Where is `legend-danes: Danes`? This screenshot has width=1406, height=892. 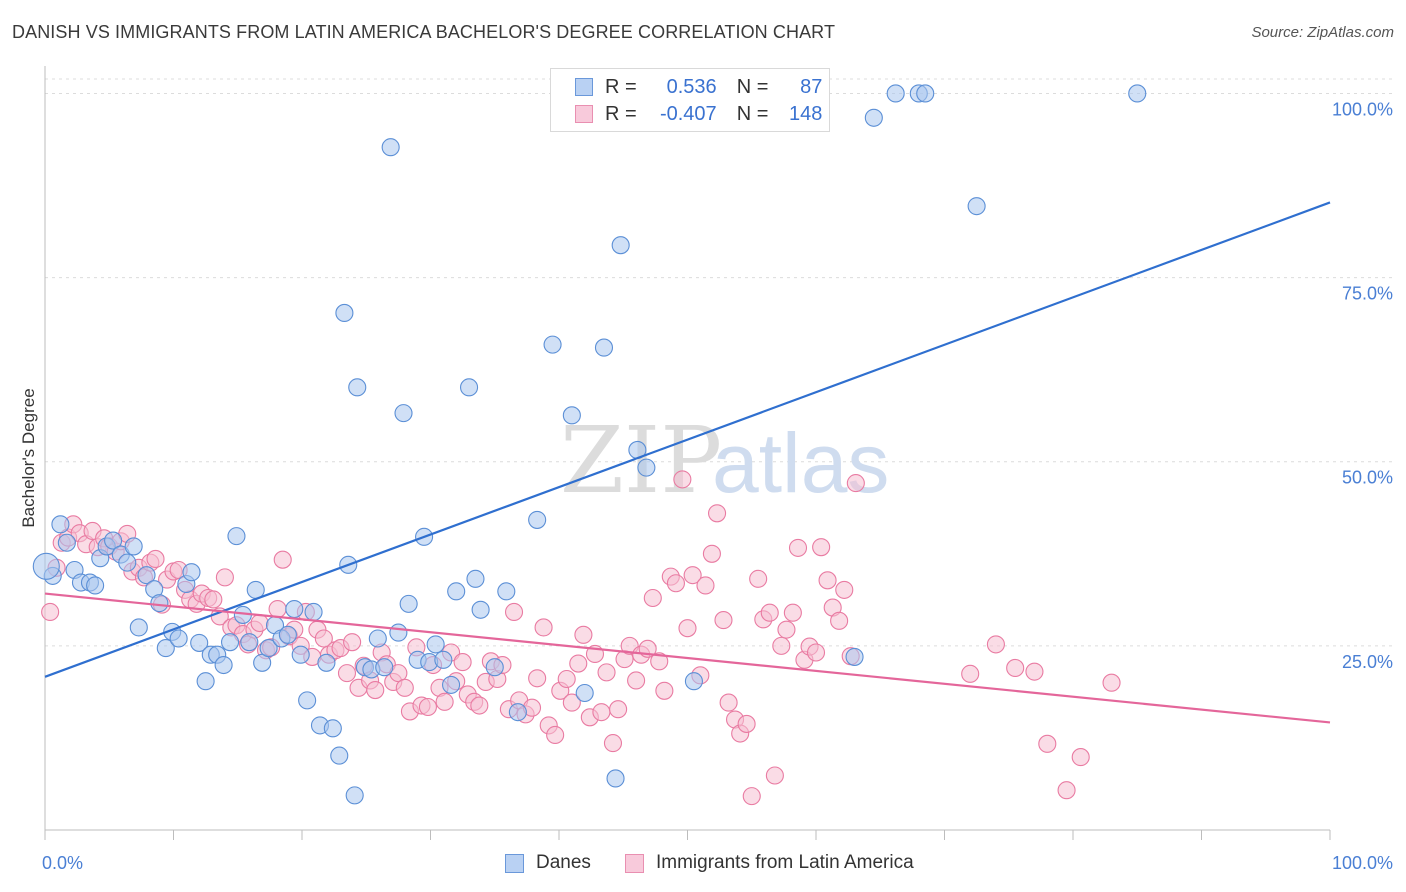 legend-danes: Danes is located at coordinates (548, 863).